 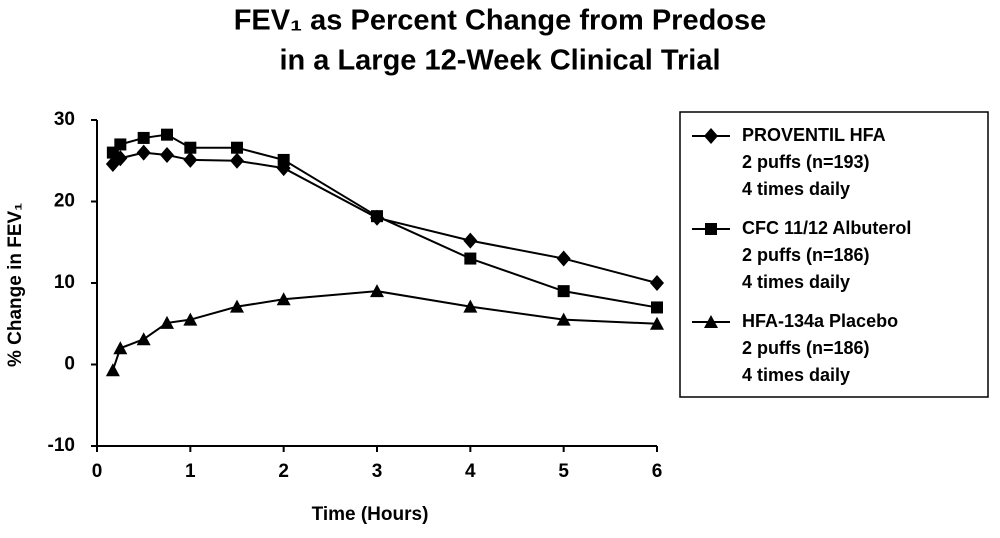 What do you see at coordinates (377, 471) in the screenshot?
I see `x-tick-label: 3` at bounding box center [377, 471].